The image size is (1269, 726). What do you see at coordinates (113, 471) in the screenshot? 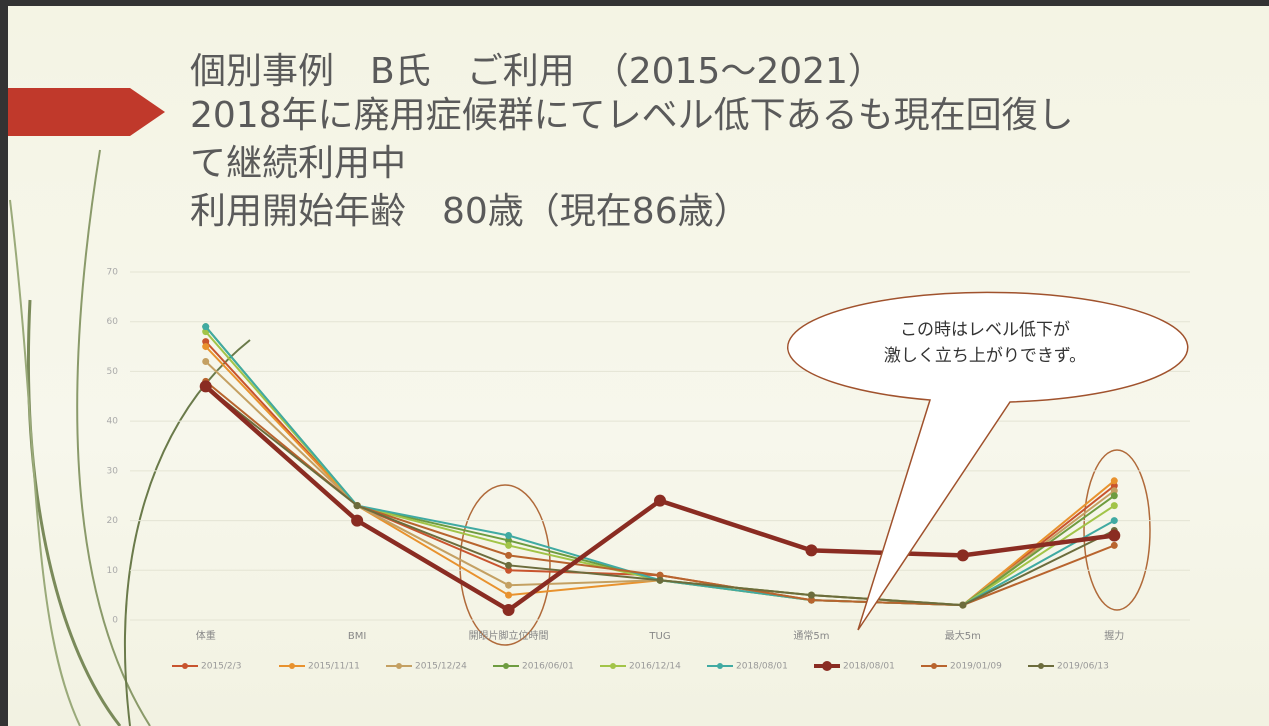
I see `y-tick-label: 30` at bounding box center [113, 471].